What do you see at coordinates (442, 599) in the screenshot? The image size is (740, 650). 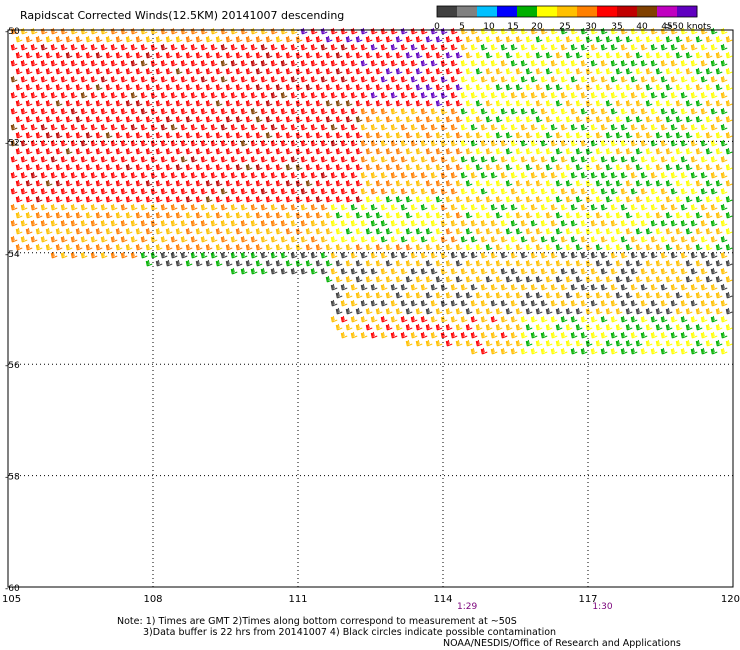 I see `longitude-label: 114` at bounding box center [442, 599].